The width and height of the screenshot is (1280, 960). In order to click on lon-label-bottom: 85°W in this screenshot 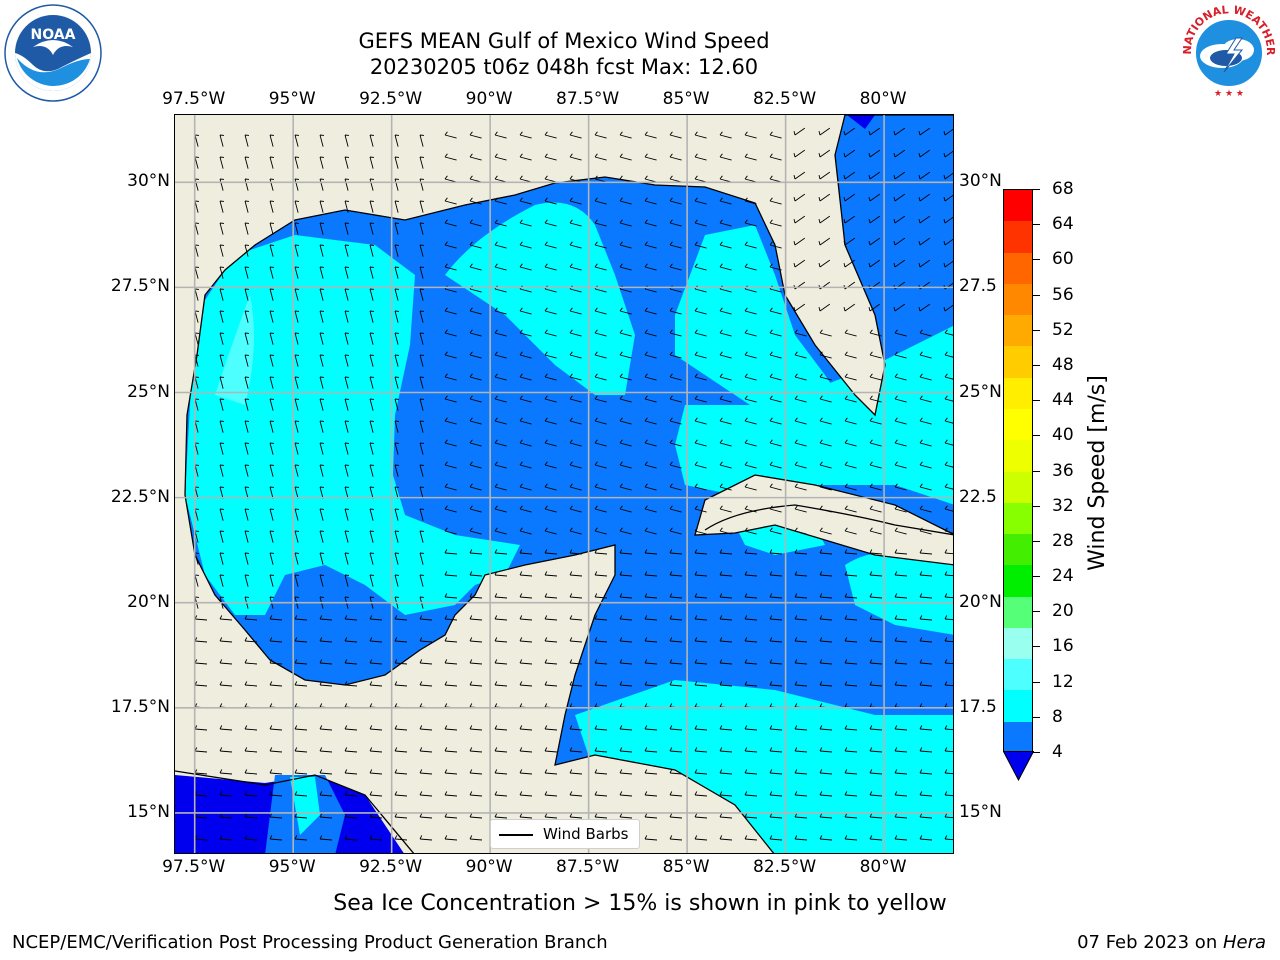, I will do `click(686, 867)`.